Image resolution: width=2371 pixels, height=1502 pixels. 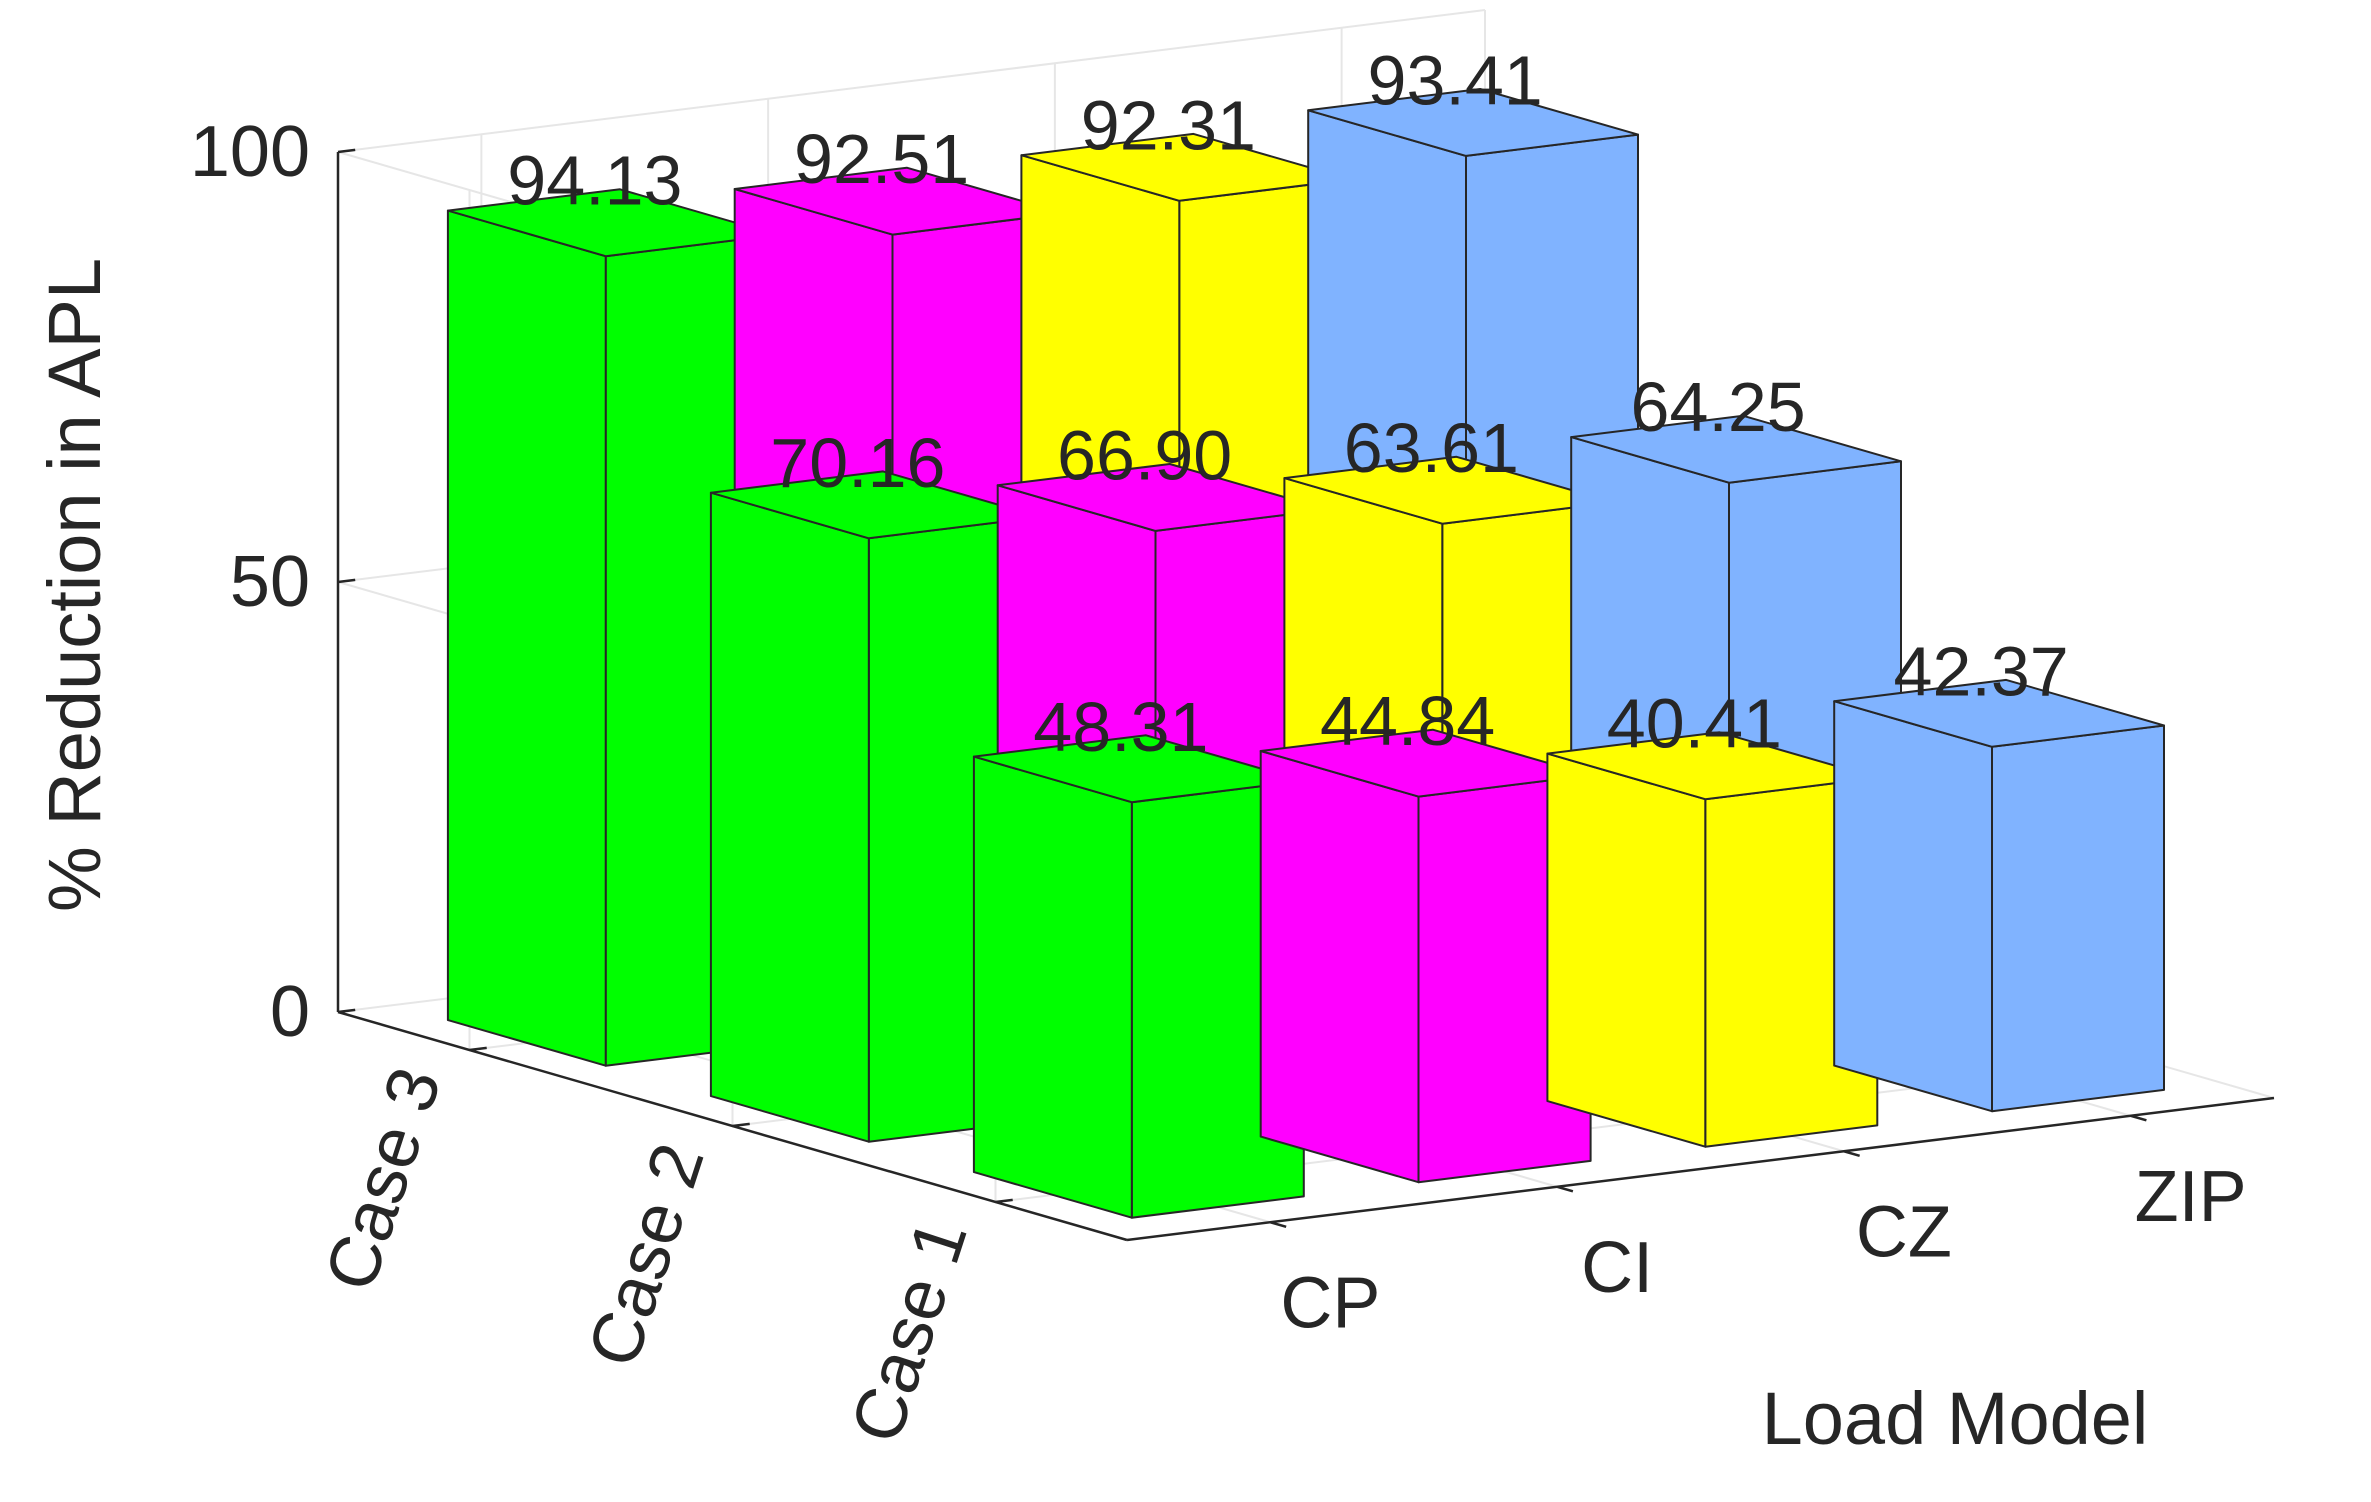 What do you see at coordinates (2191, 1197) in the screenshot?
I see `x-tick-label: ZIP` at bounding box center [2191, 1197].